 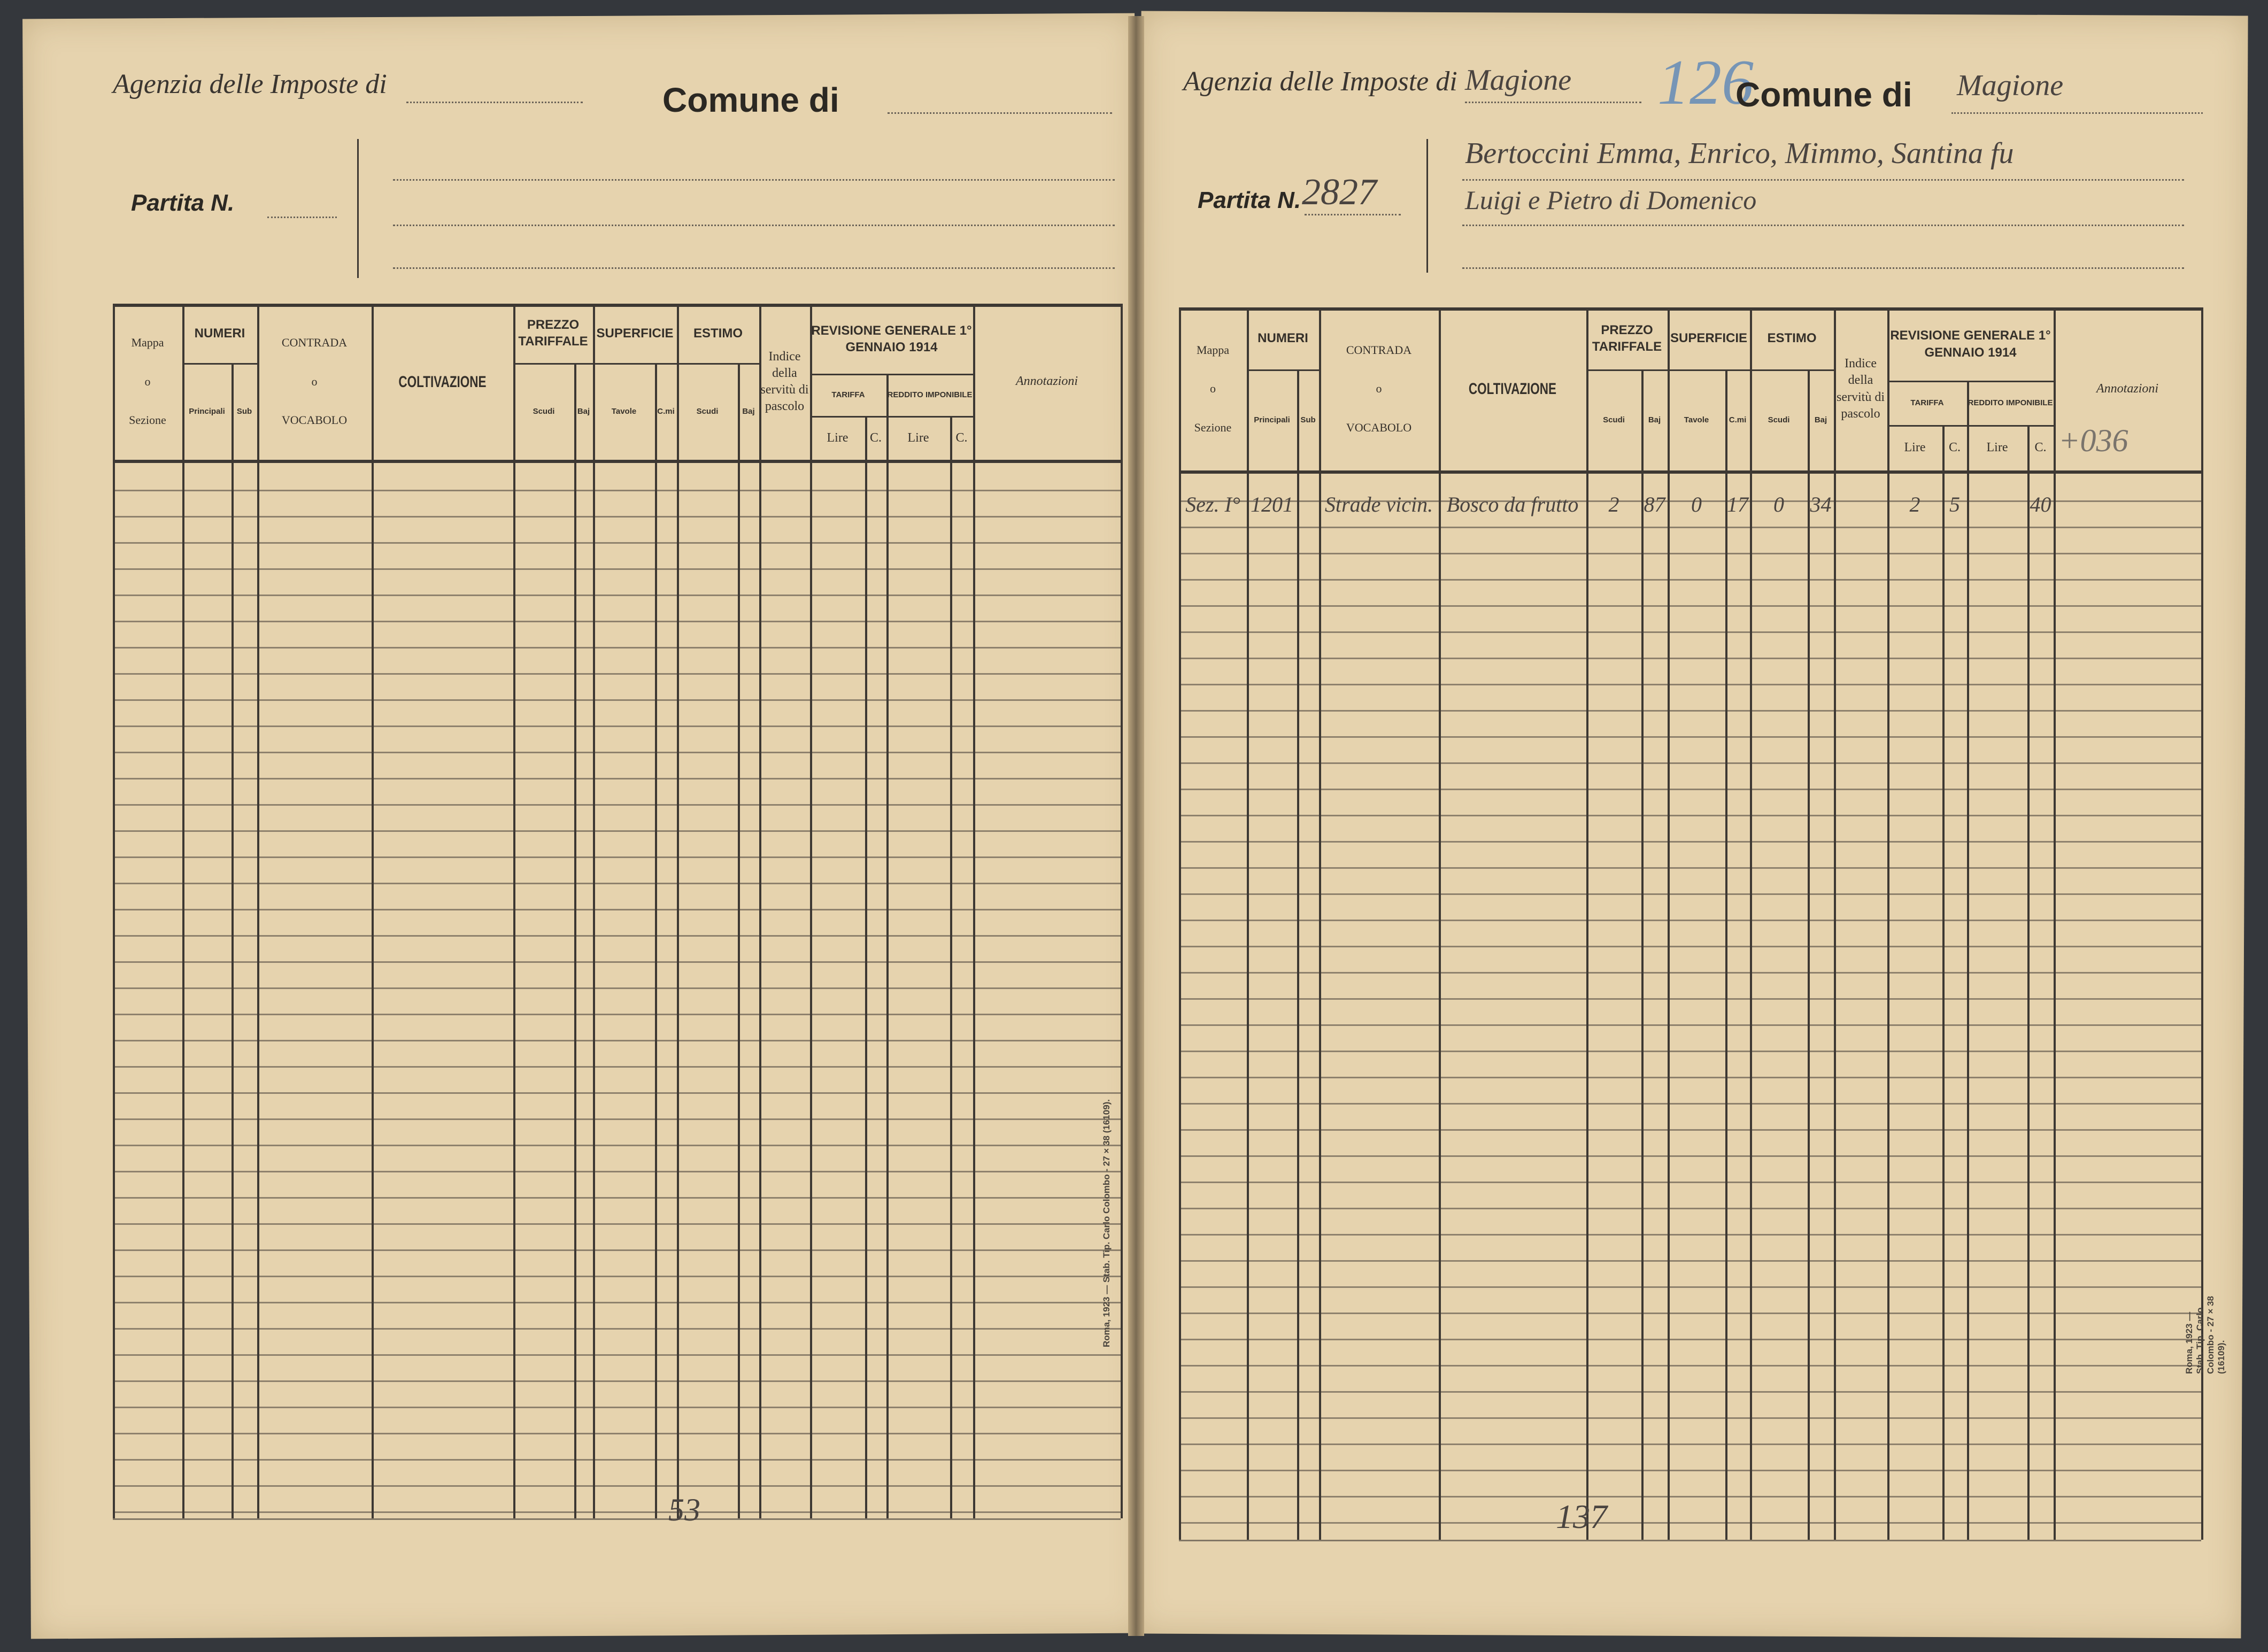 I want to click on left-header-p-scudi: Scudi, so click(x=544, y=411).